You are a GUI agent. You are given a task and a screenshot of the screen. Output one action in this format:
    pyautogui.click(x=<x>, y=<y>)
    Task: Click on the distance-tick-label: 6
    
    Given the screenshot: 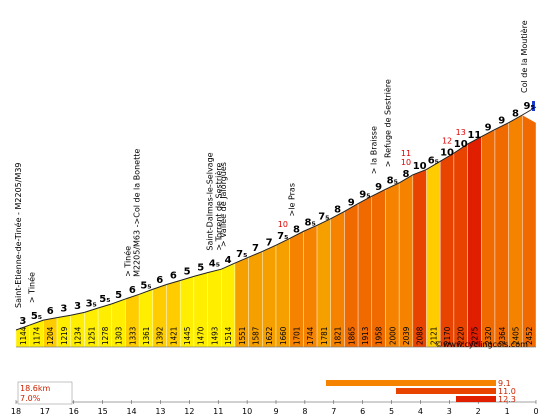 What is the action you would take?
    pyautogui.click(x=362, y=411)
    